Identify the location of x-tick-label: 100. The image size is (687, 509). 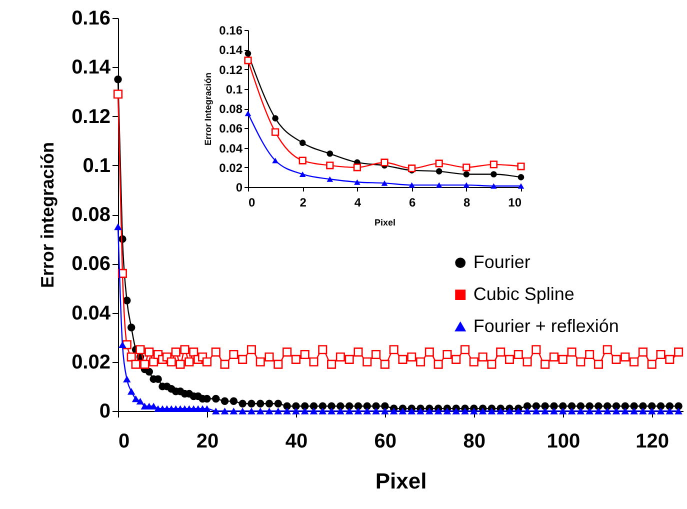
(563, 441).